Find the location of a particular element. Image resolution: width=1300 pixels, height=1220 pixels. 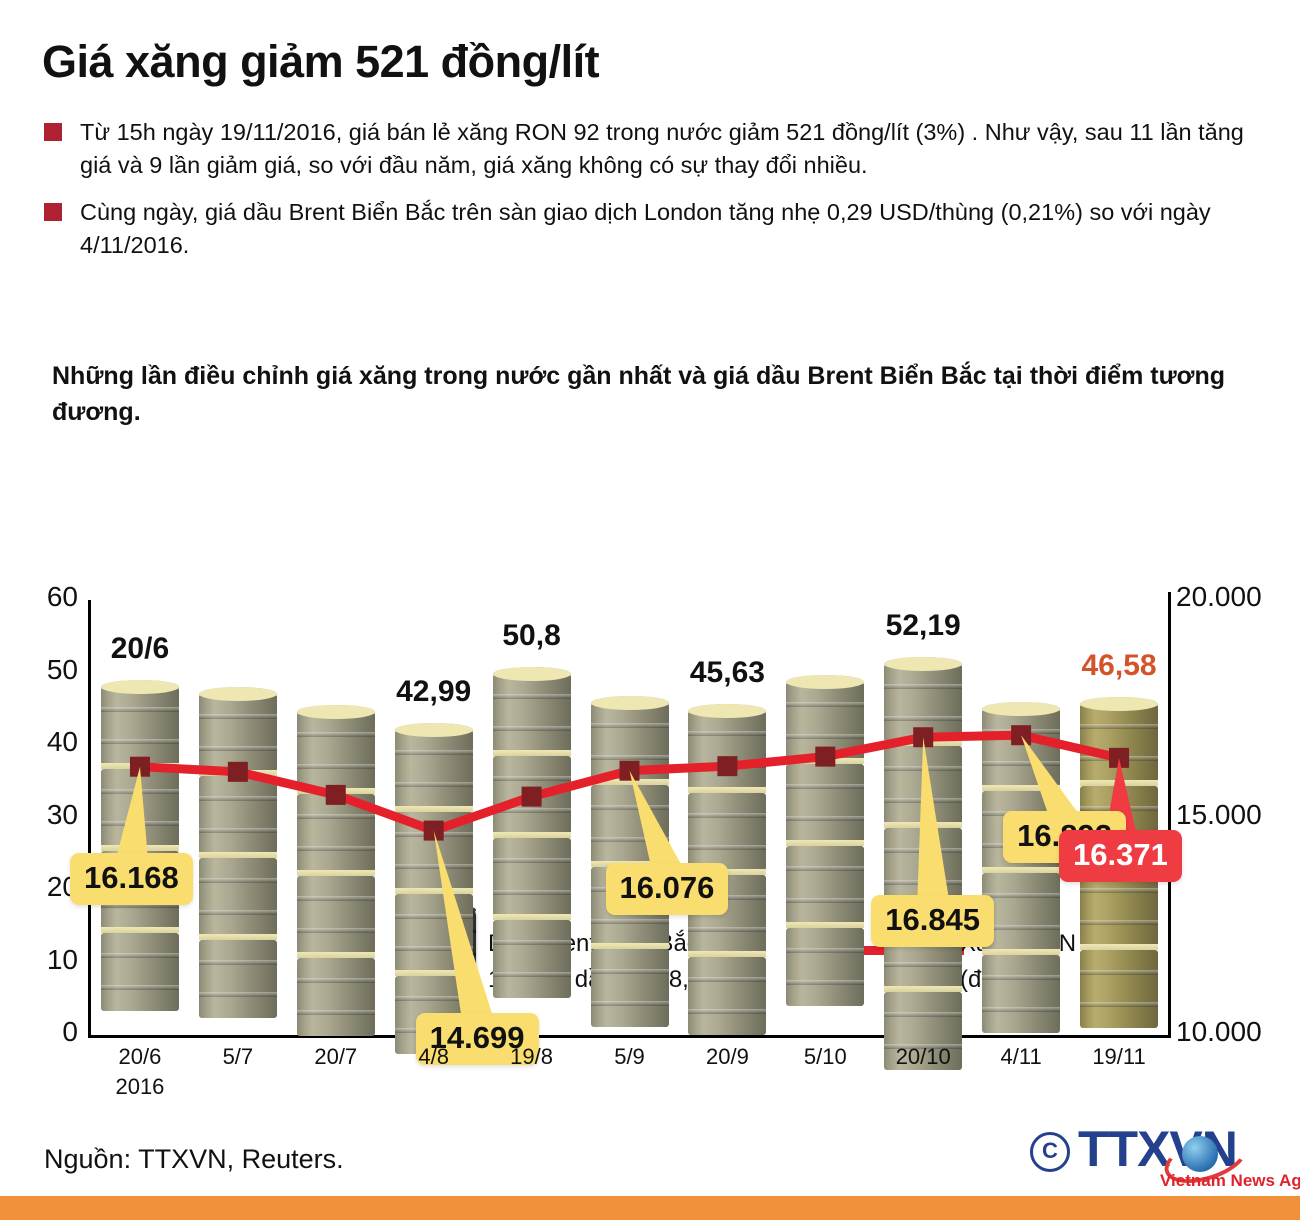

y-tick-right: 10.000 is located at coordinates (1219, 1031).